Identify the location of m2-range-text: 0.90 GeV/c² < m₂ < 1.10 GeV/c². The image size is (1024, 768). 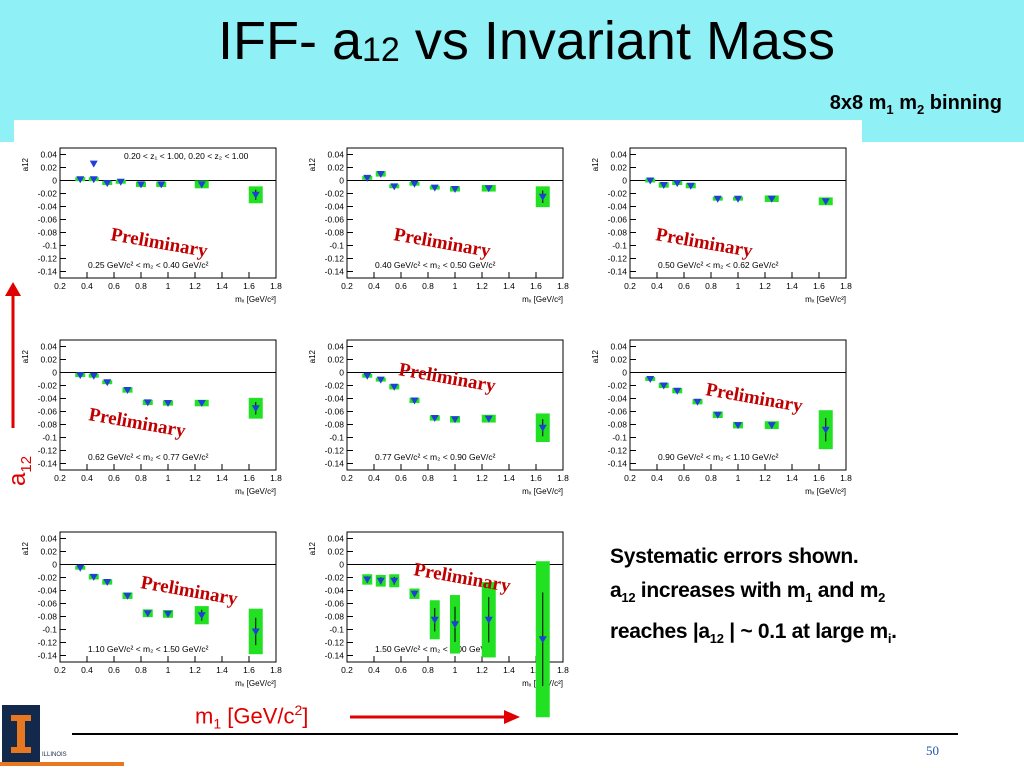
(718, 457).